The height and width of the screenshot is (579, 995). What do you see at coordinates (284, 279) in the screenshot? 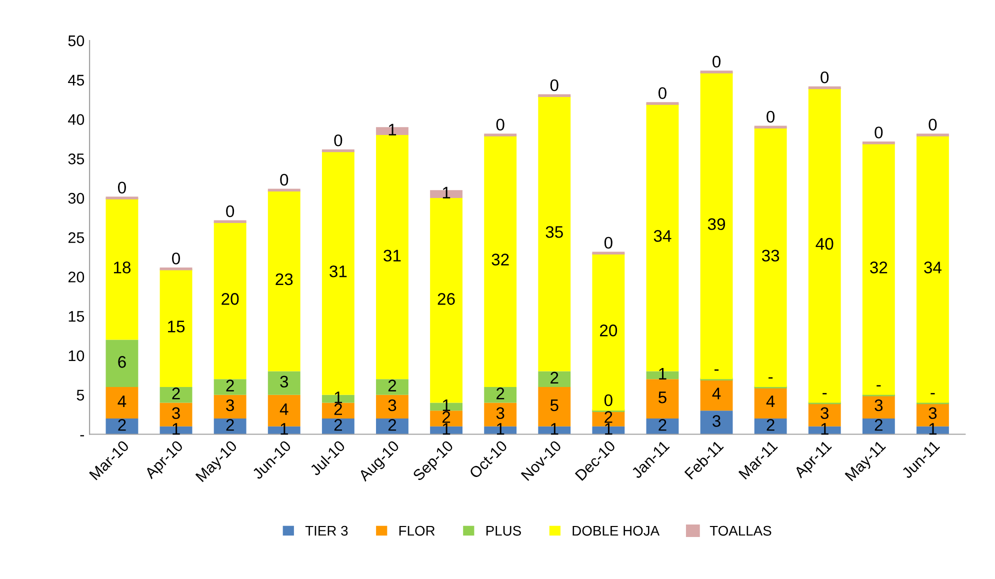
I see `data-label: 23` at bounding box center [284, 279].